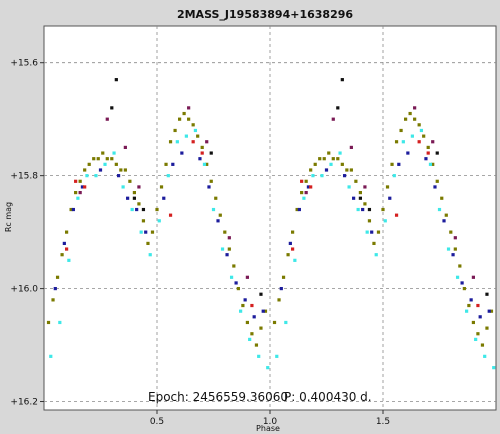 Image resolution: width=500 pixels, height=434 pixels. Describe the element at coordinates (270, 422) in the screenshot. I see `x-tick-label: 1.0` at that location.